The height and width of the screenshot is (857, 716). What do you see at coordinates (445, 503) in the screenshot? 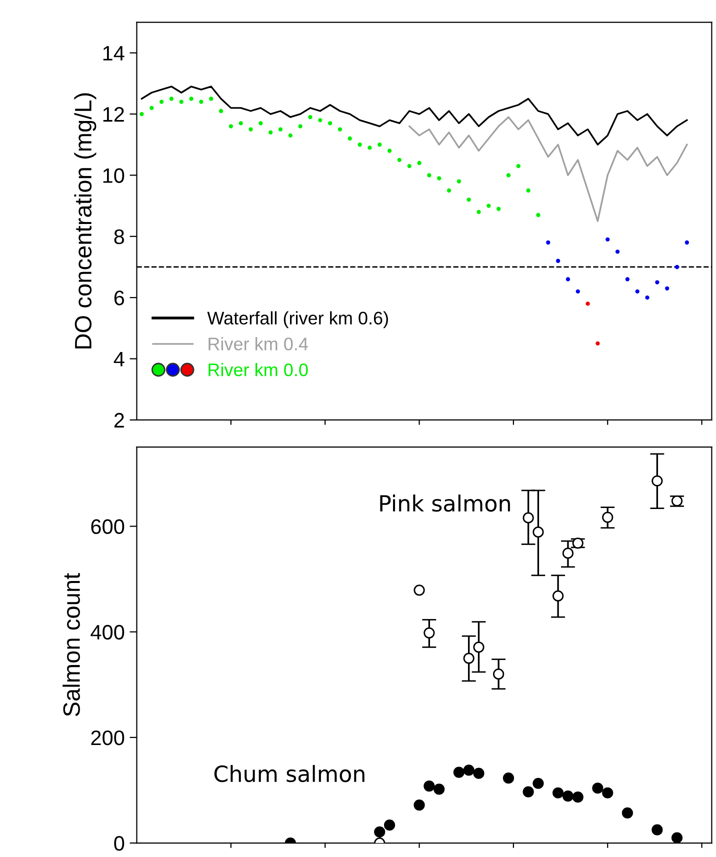
I see `series-label: Pink salmon` at bounding box center [445, 503].